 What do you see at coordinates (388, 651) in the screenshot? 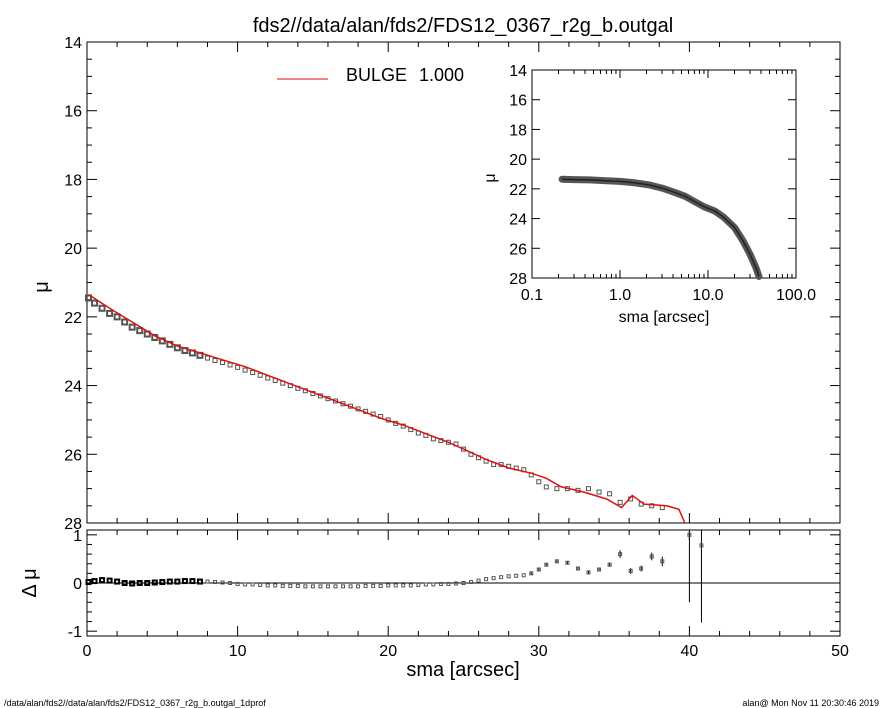
I see `residual-x-tick-label: 20` at bounding box center [388, 651].